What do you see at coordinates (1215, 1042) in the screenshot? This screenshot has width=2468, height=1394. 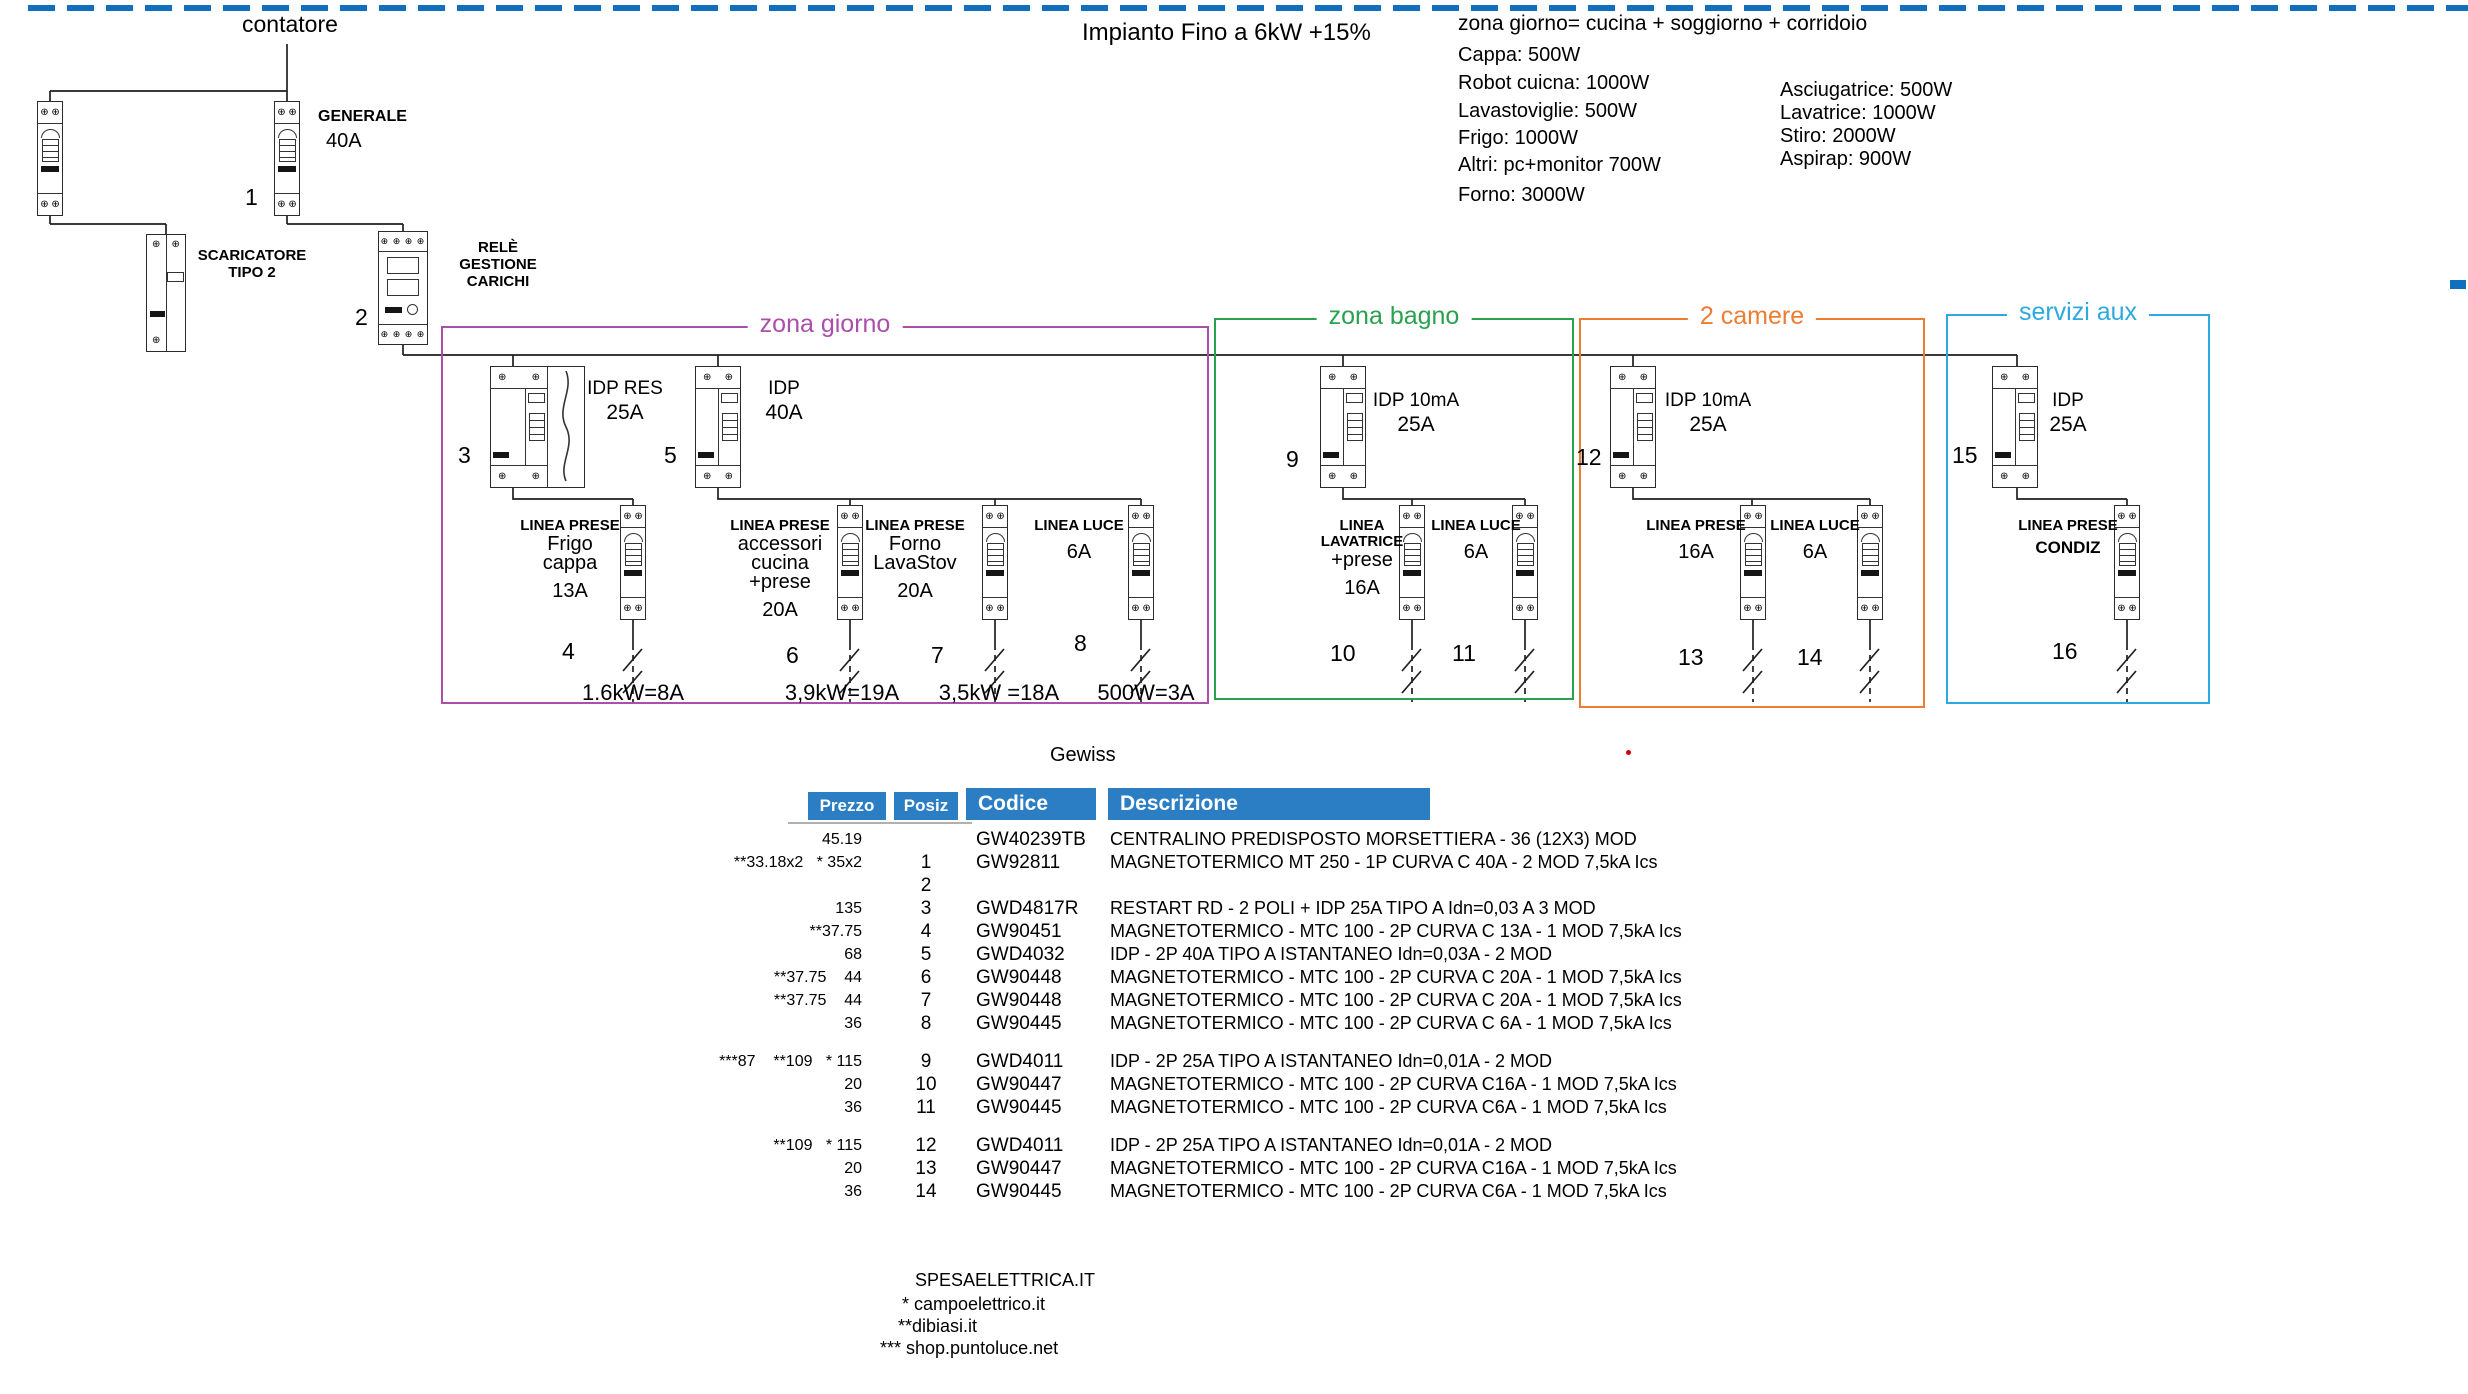 I see `table-spacer-row` at bounding box center [1215, 1042].